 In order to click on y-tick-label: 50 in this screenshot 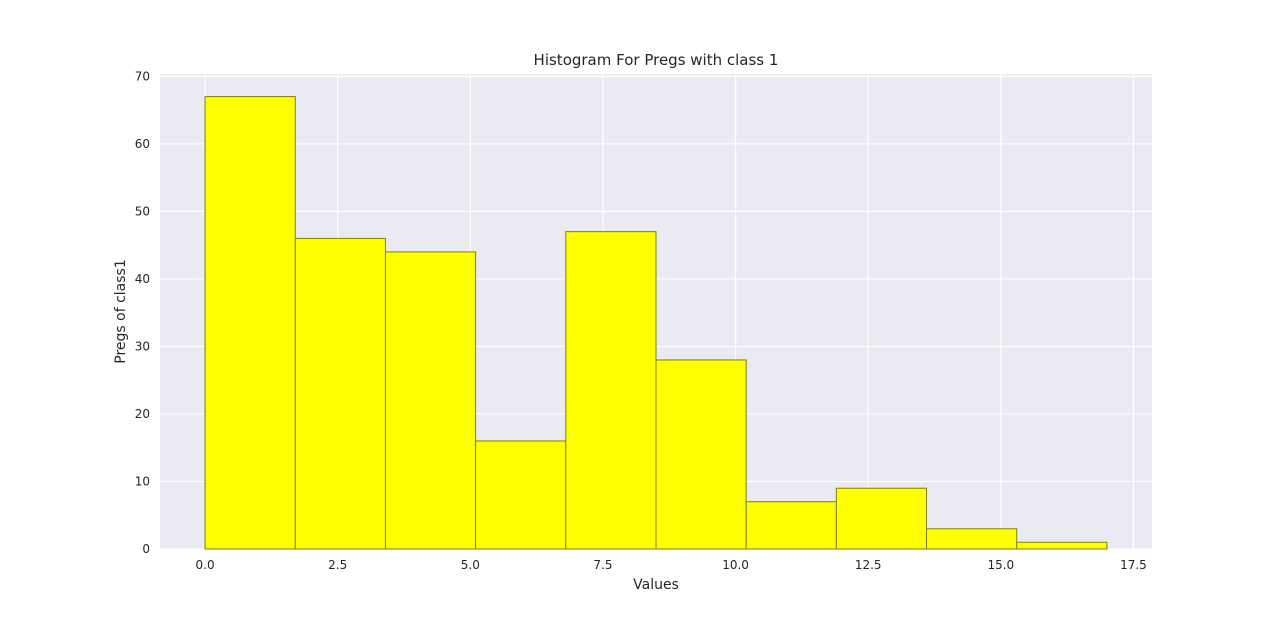, I will do `click(142, 211)`.